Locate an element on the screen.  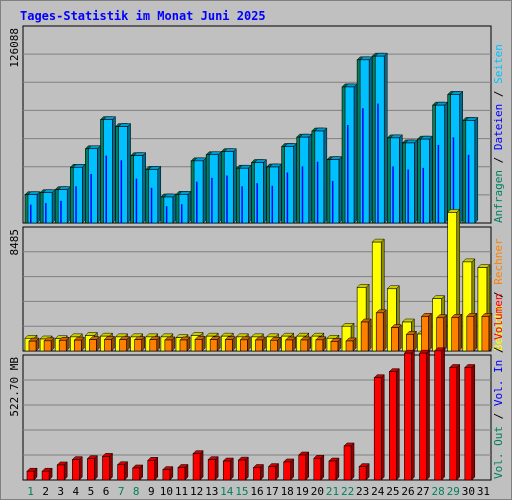
day-label: 3 is located at coordinates (60, 491).